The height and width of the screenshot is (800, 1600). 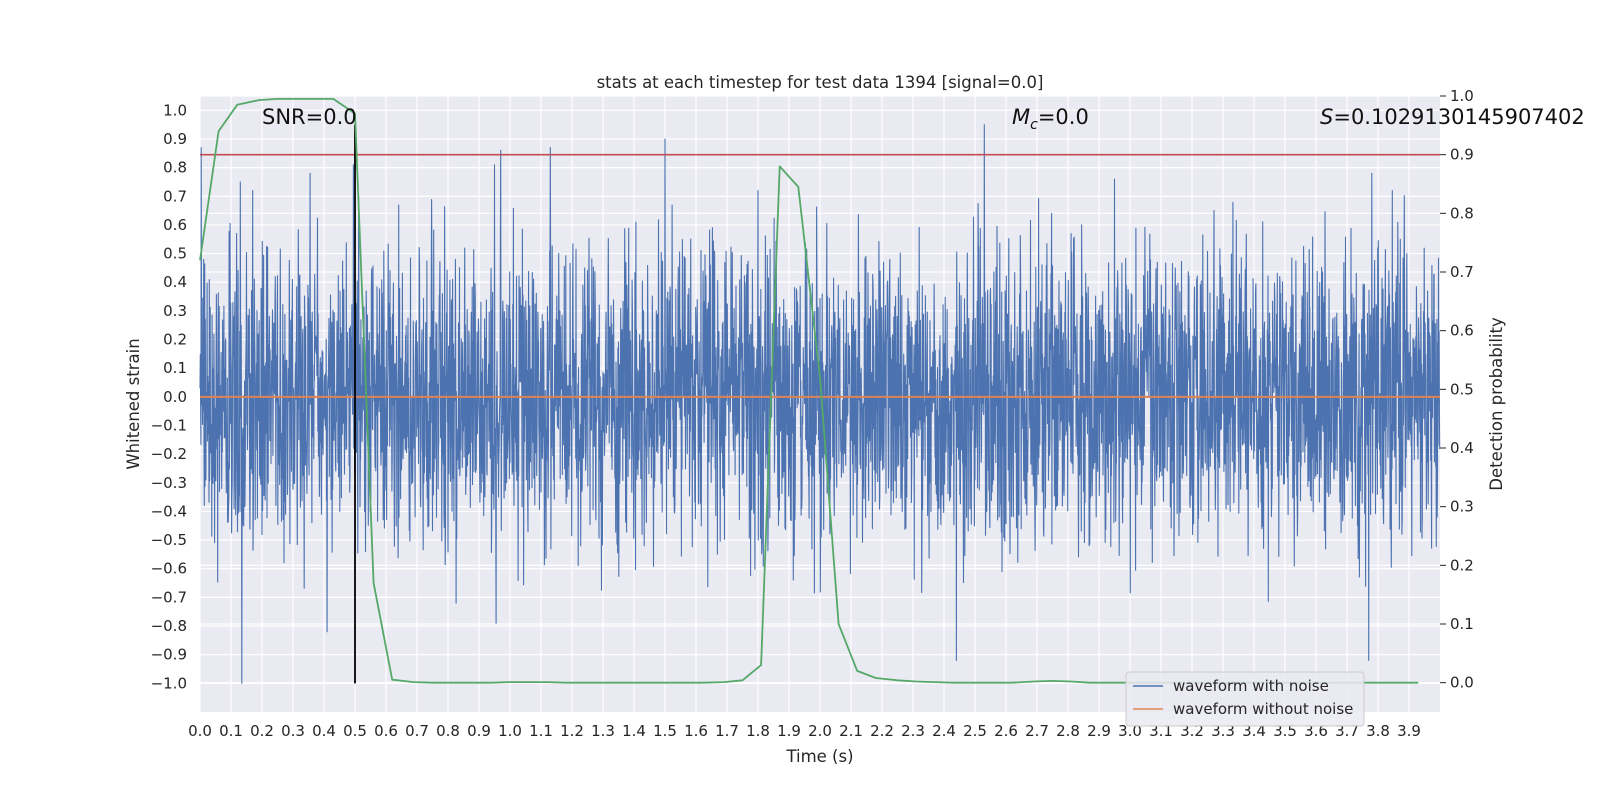 What do you see at coordinates (1034, 125) in the screenshot?
I see `chirp-mass-subscript: c` at bounding box center [1034, 125].